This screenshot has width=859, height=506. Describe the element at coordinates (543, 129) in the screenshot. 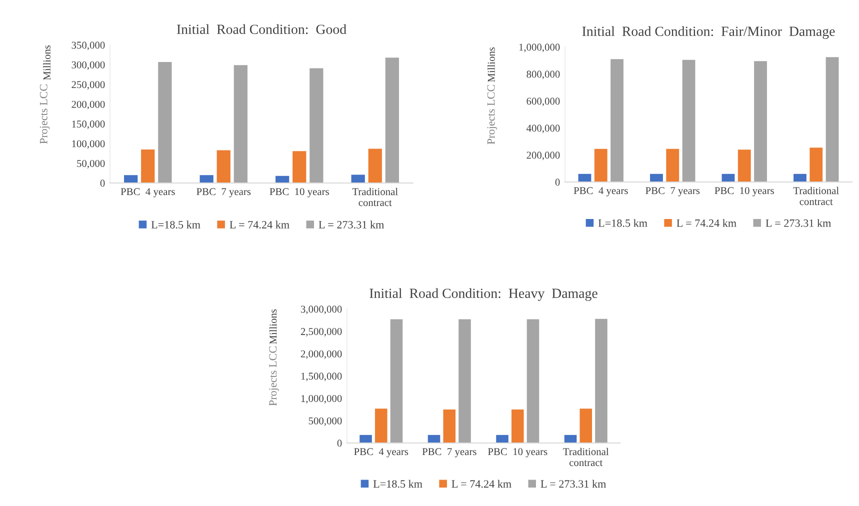

I see `y-tick-label: 400,000` at that location.